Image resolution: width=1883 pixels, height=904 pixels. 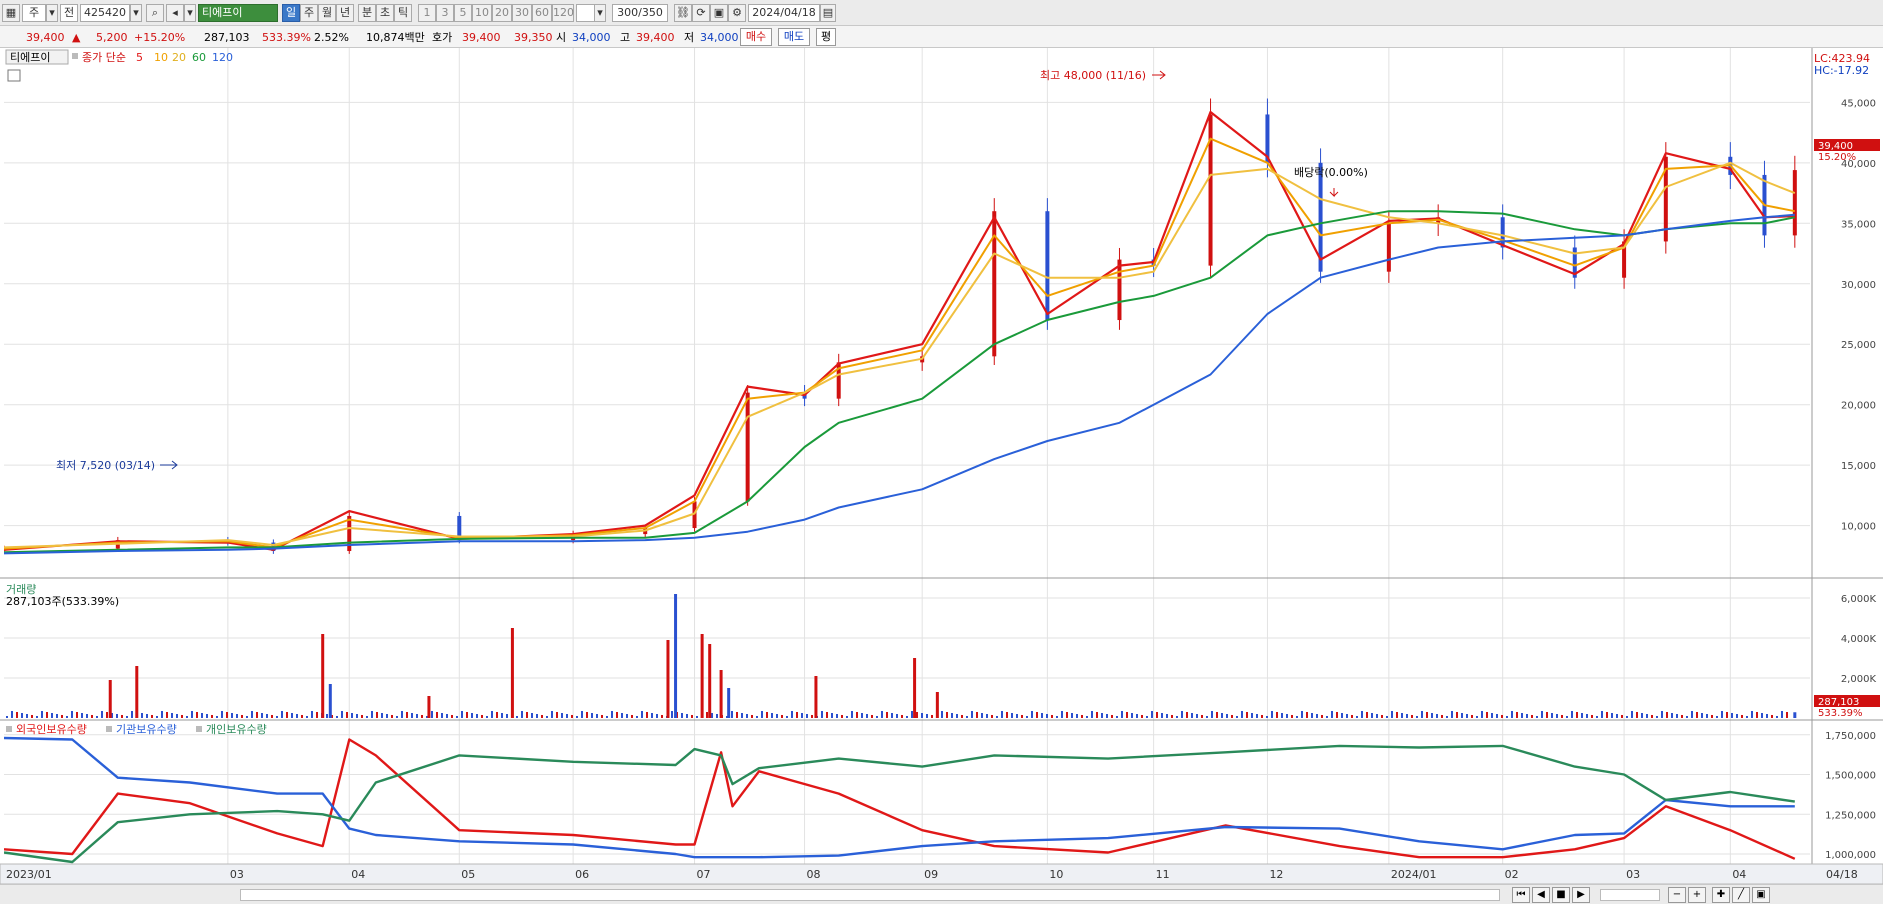 I want to click on bottom-scroll-bar: ⏮ ◀ ■ ▶ − + ✚ ╱ ▣, so click(x=941, y=894).